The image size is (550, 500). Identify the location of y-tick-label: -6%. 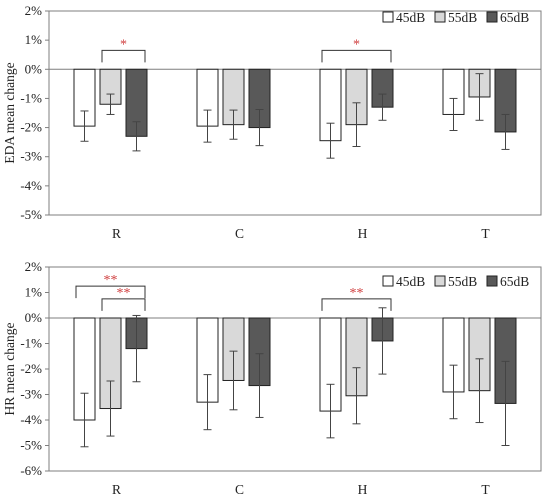
(31, 470).